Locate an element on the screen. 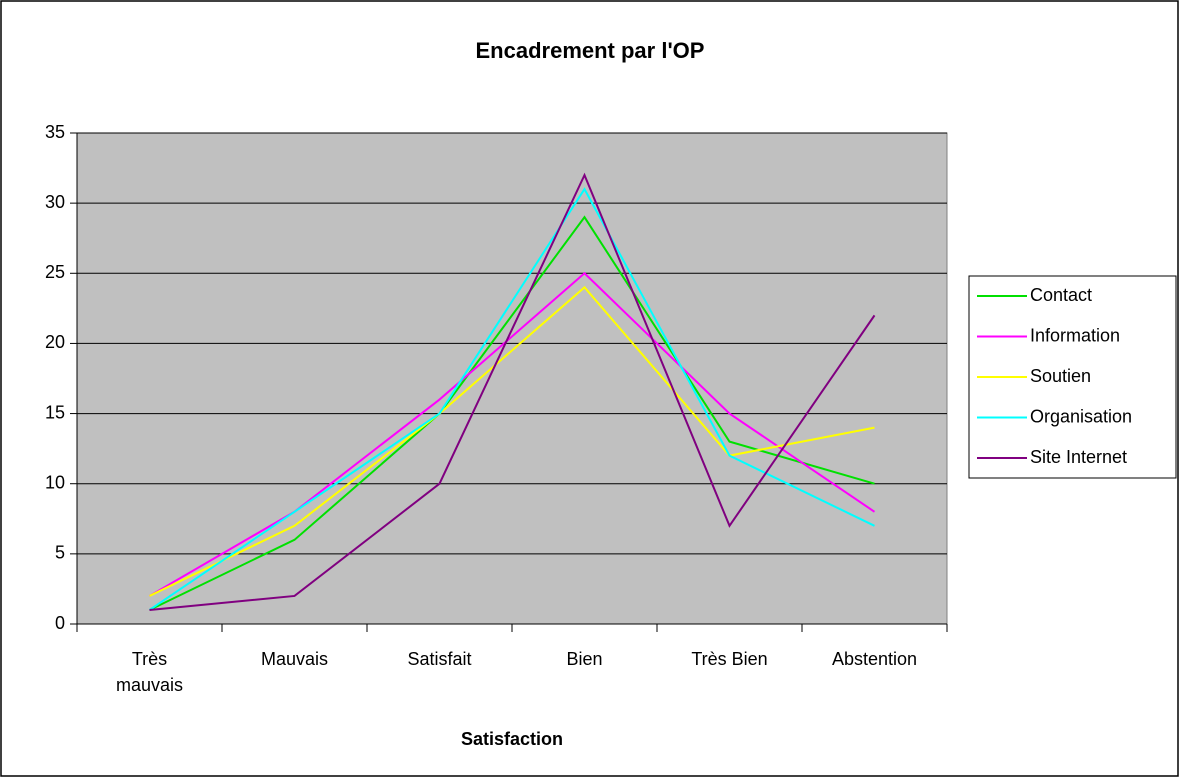 The image size is (1180, 778). y-tick-label: 35 is located at coordinates (55, 132).